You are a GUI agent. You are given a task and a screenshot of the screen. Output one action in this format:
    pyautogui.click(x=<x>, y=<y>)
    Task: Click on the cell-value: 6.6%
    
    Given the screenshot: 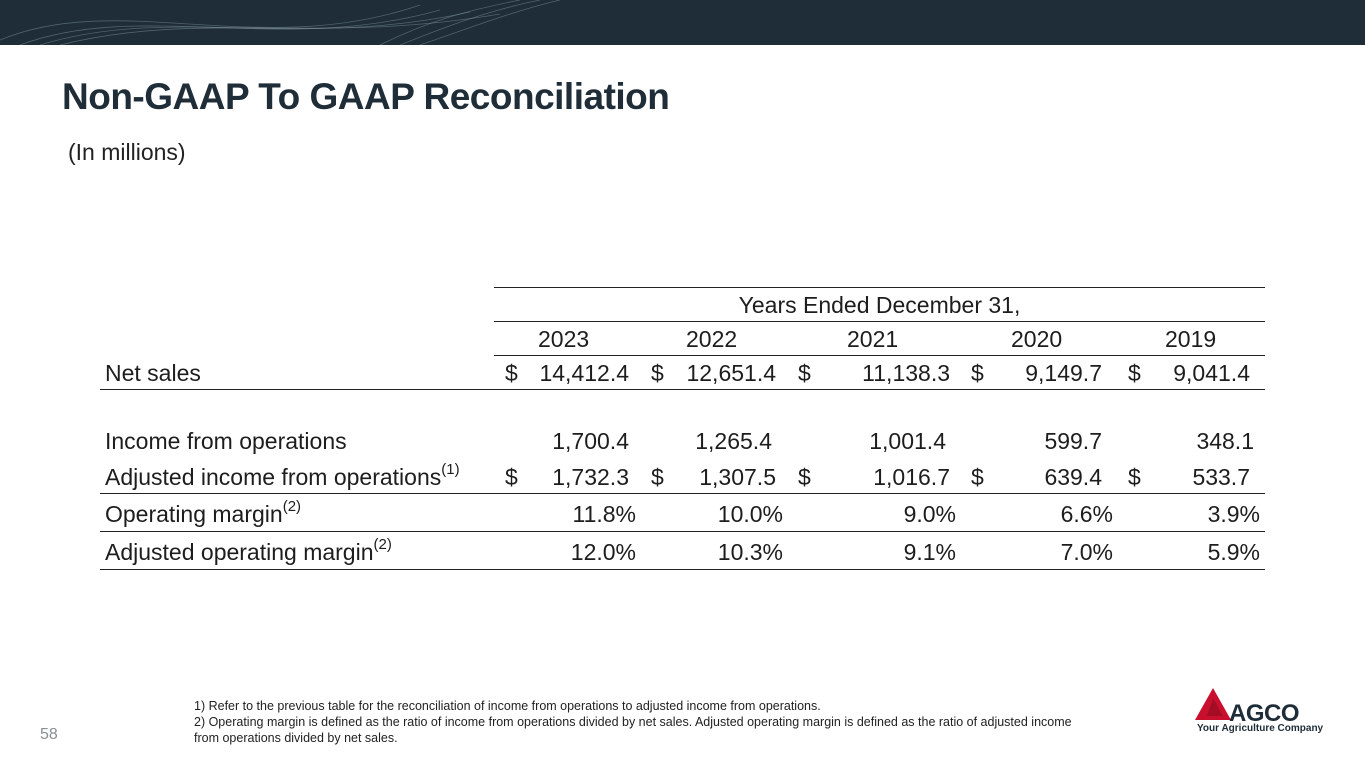 What is the action you would take?
    pyautogui.click(x=1086, y=514)
    